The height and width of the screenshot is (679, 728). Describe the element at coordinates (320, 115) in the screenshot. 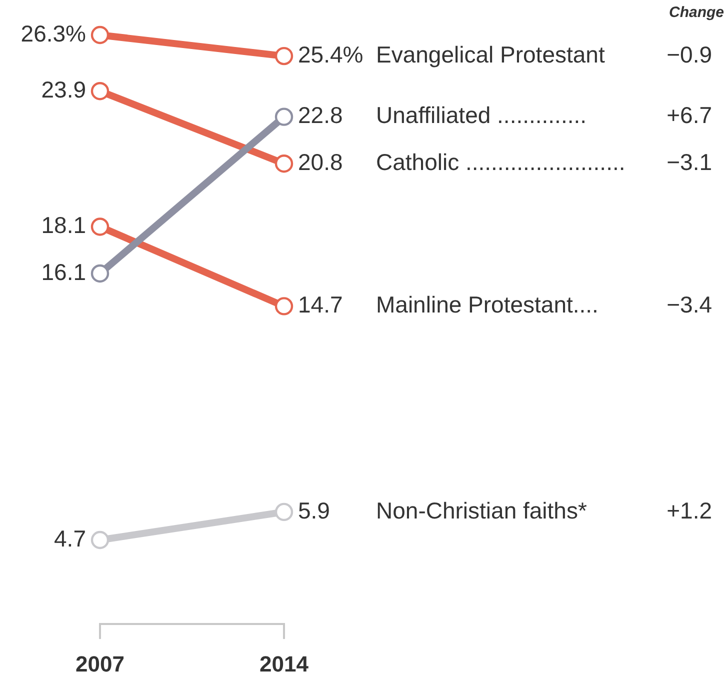

I see `data-label: 22.8` at that location.